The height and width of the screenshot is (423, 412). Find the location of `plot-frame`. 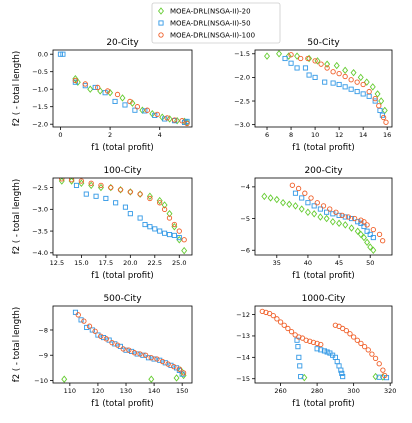

plot-frame is located at coordinates (323, 88).